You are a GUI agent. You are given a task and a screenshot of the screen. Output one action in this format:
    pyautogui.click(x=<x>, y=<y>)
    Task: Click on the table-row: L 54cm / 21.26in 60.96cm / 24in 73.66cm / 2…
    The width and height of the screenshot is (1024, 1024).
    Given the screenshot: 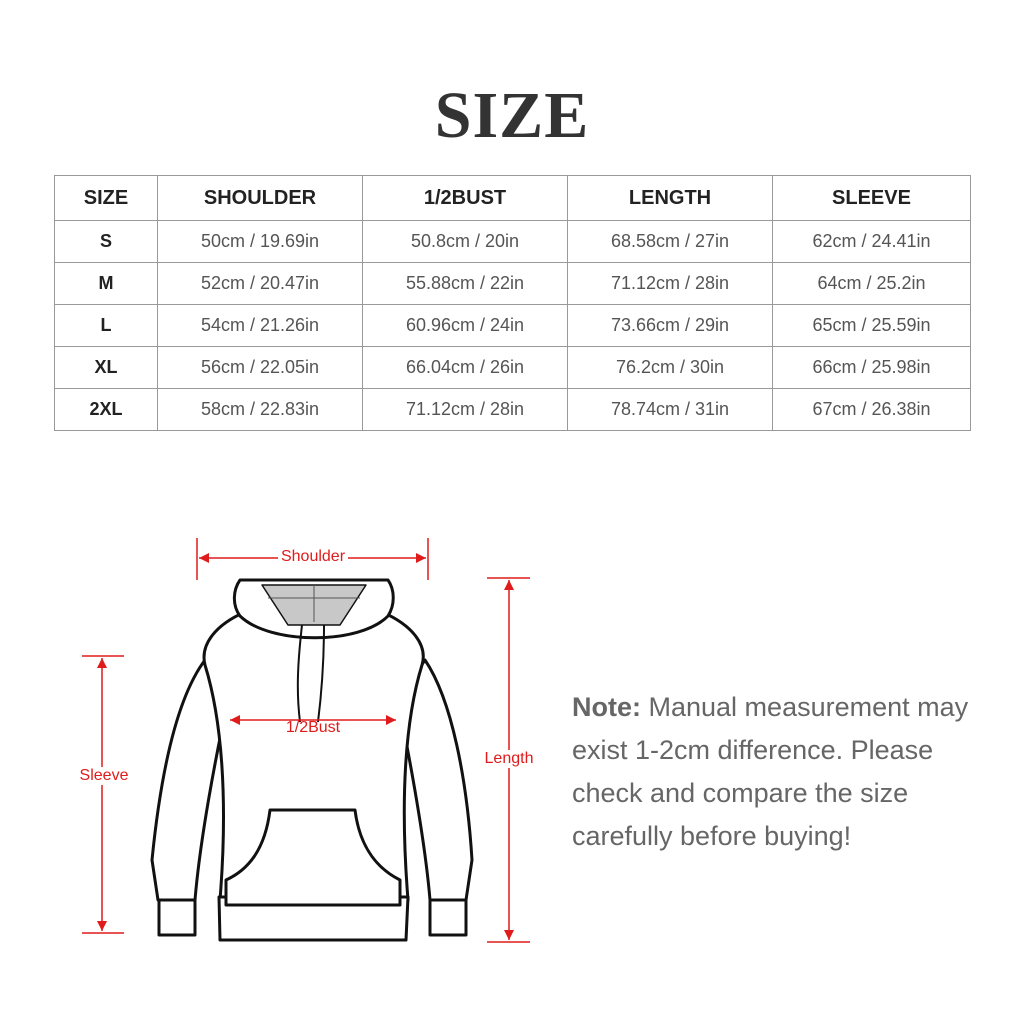 What is the action you would take?
    pyautogui.click(x=512, y=325)
    